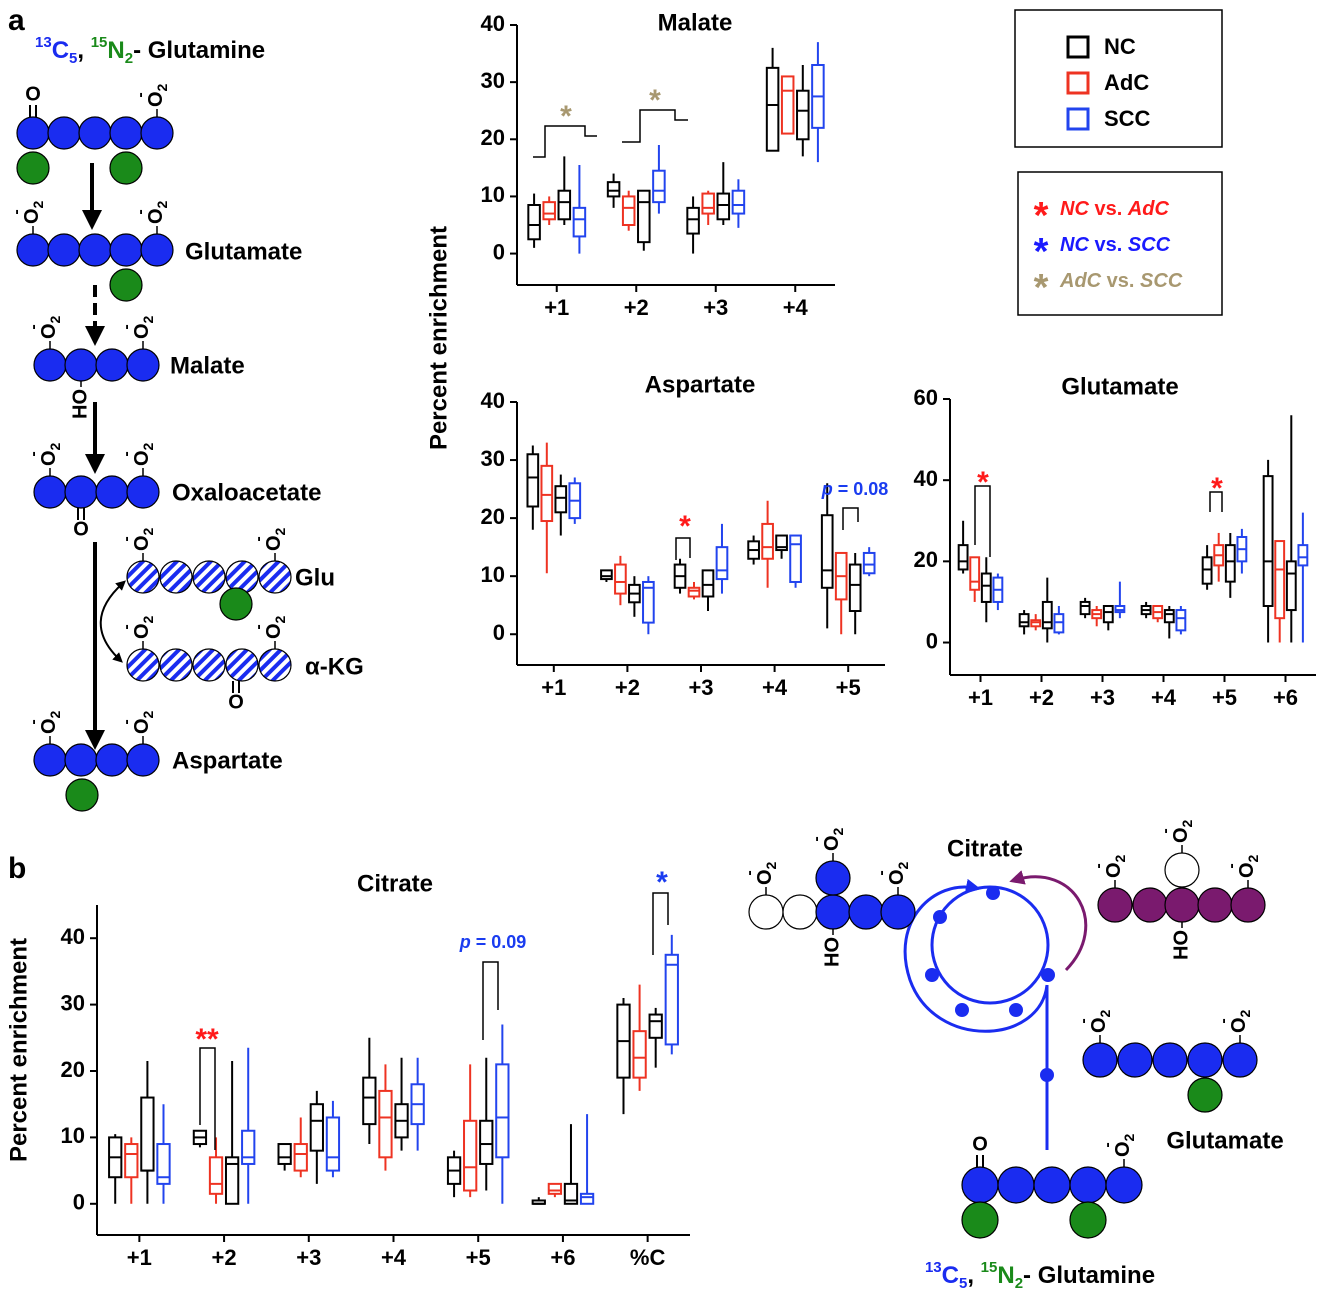 The width and height of the screenshot is (1318, 1300). What do you see at coordinates (395, 883) in the screenshot?
I see `chart-title: Citrate` at bounding box center [395, 883].